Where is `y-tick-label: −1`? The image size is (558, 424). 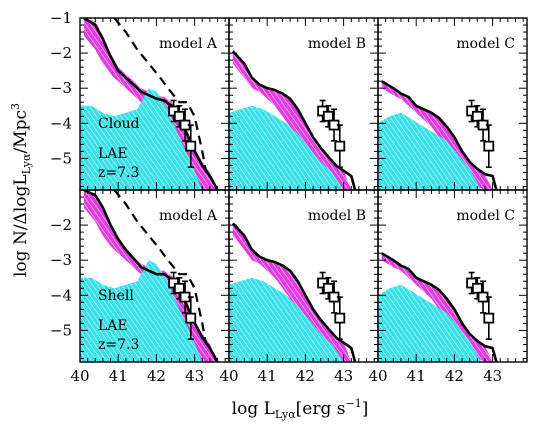
y-tick-label: −1 is located at coordinates (61, 18).